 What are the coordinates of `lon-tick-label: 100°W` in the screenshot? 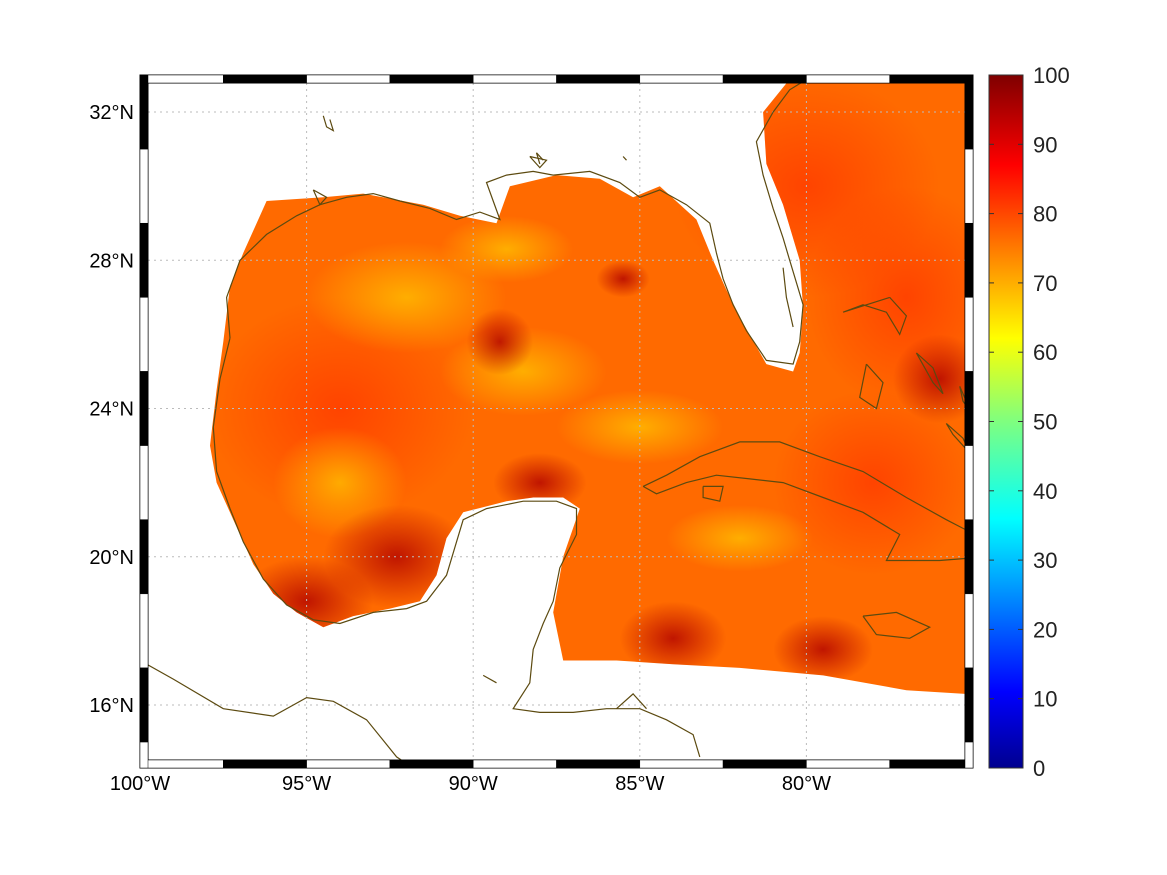 It's located at (140, 784).